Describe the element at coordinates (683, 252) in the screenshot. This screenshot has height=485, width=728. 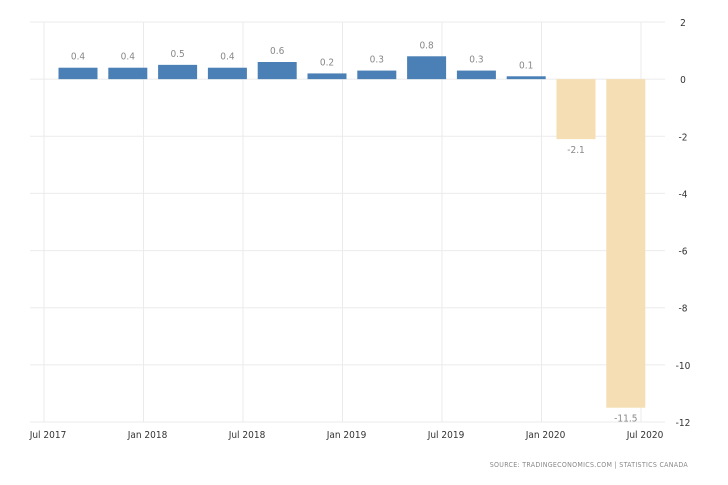
I see `y-tick-label: -6` at that location.